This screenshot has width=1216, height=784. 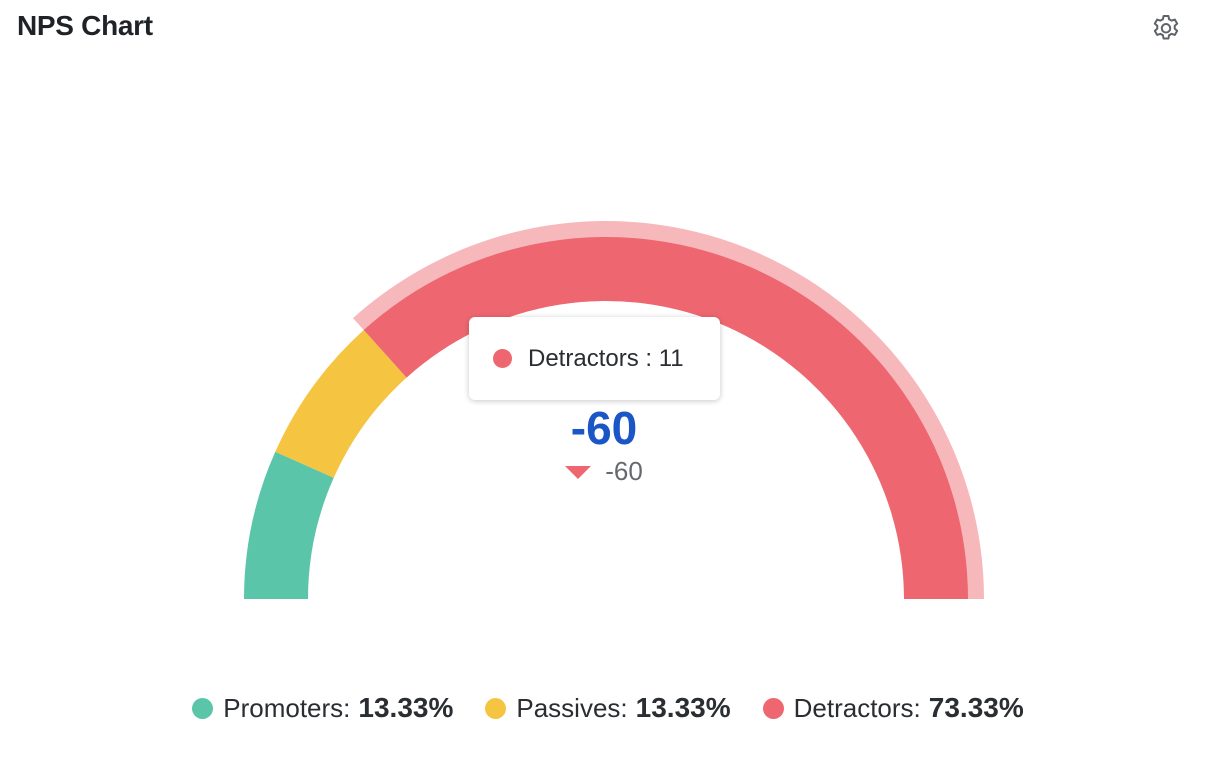 I want to click on chart-tooltip: Detractors : 11, so click(x=594, y=358).